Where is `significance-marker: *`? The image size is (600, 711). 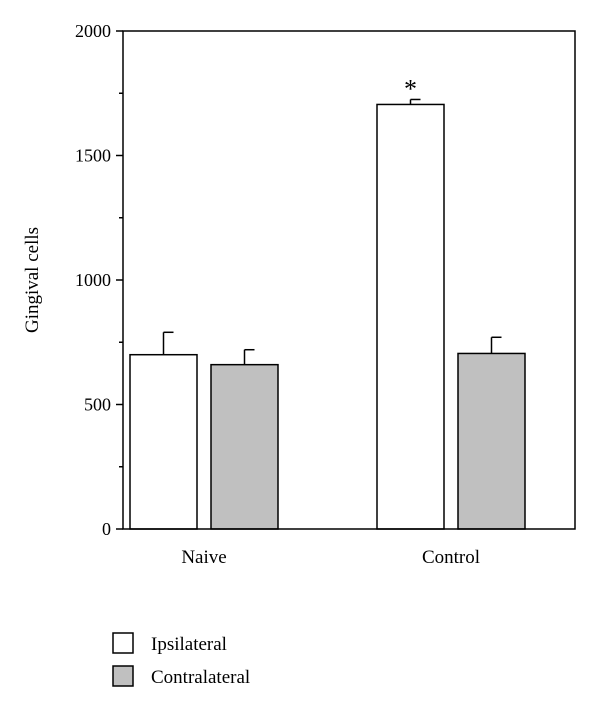 significance-marker: * is located at coordinates (410, 88).